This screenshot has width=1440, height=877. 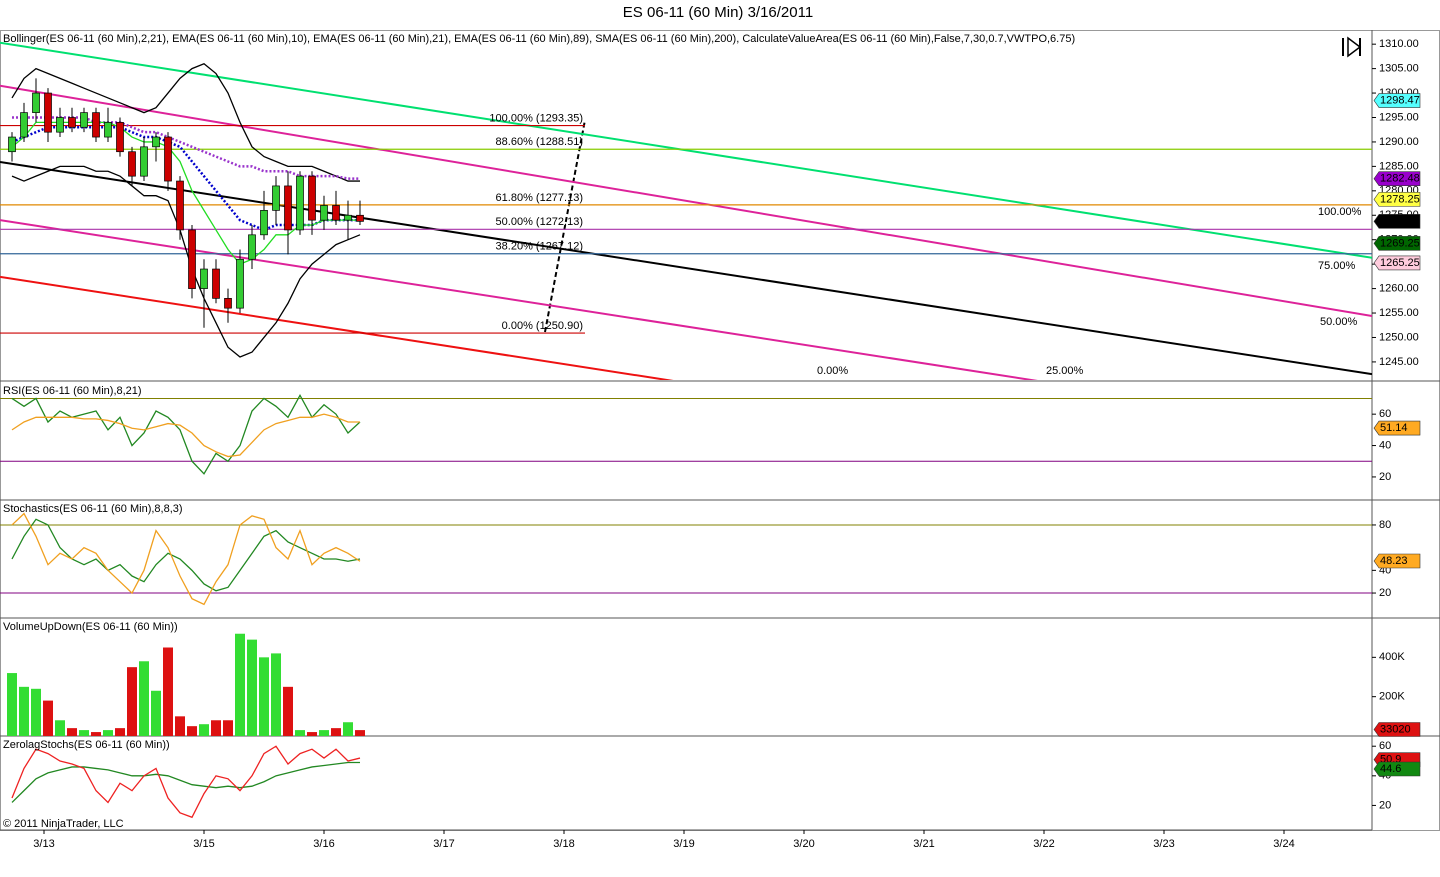 I want to click on trend-label: 50.00%, so click(x=1339, y=322).